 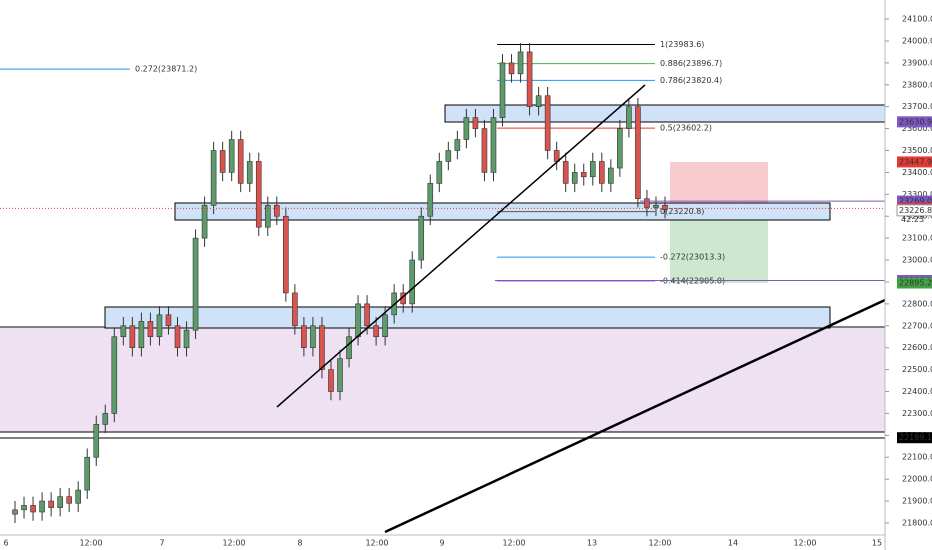 I want to click on x-tick-label: 15, so click(x=877, y=543).